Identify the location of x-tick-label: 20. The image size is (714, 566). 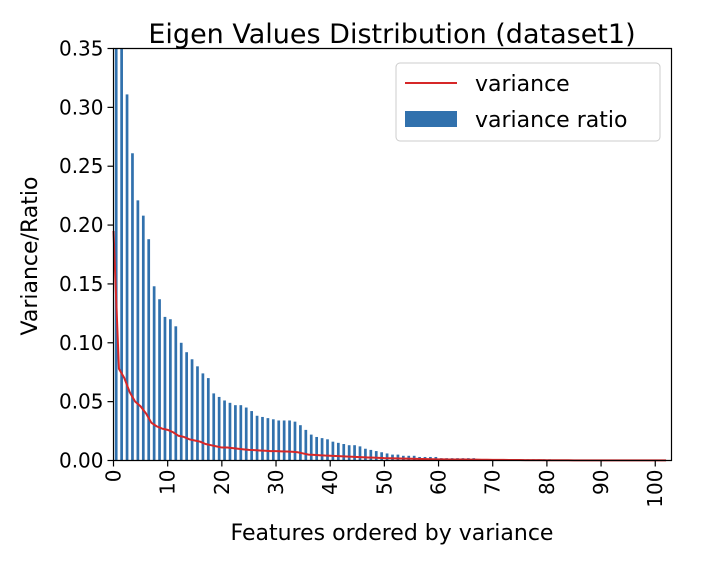
(222, 482).